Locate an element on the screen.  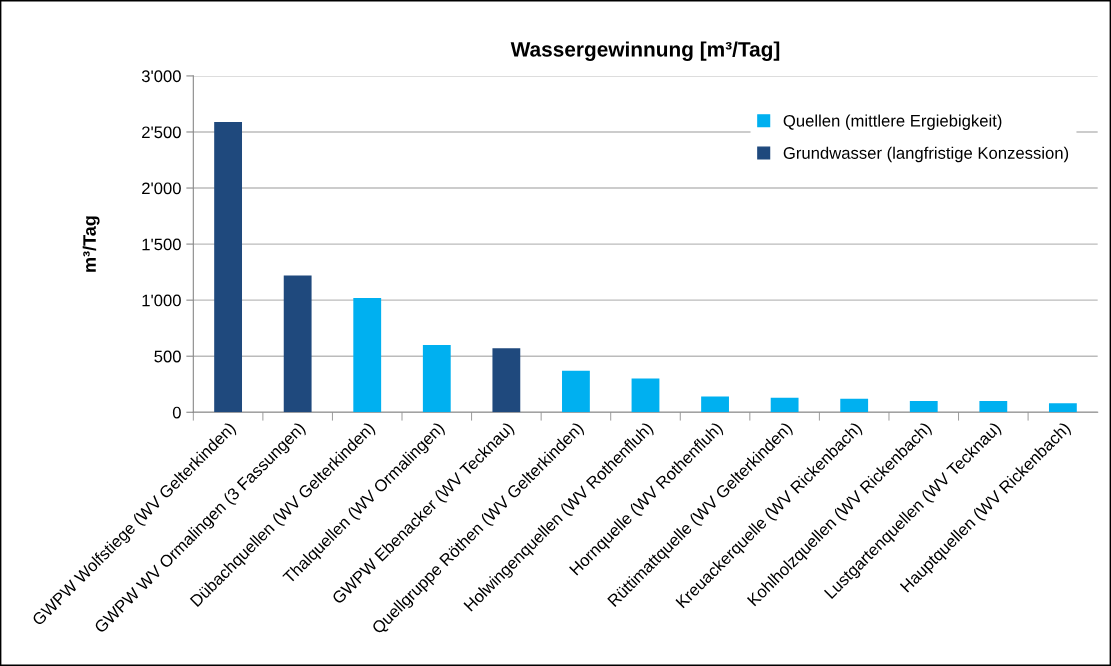
chart-title: Wassergewinnung [m³/Tag] is located at coordinates (645, 51).